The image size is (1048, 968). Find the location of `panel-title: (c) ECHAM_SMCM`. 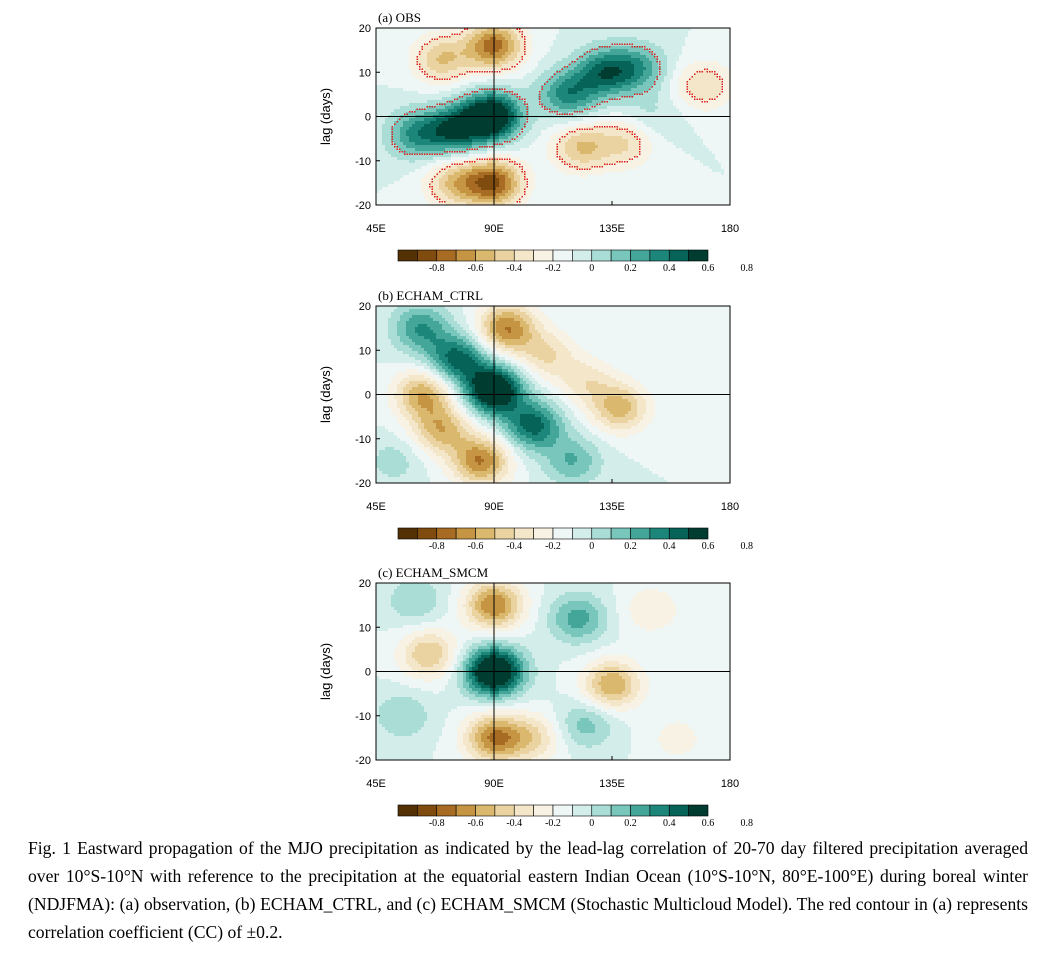

panel-title: (c) ECHAM_SMCM is located at coordinates (433, 572).